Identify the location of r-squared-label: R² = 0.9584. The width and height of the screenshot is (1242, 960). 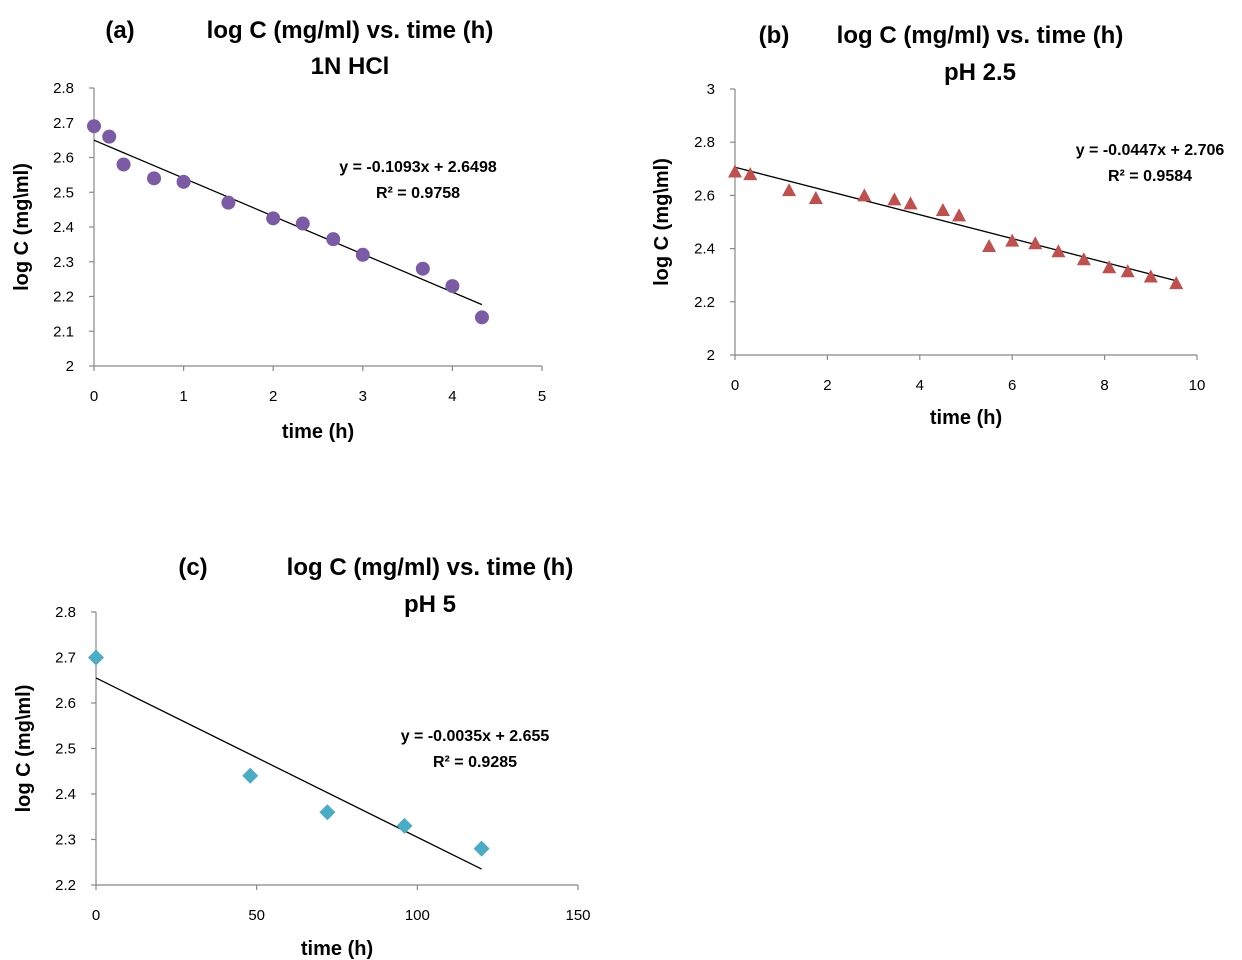
(1150, 176).